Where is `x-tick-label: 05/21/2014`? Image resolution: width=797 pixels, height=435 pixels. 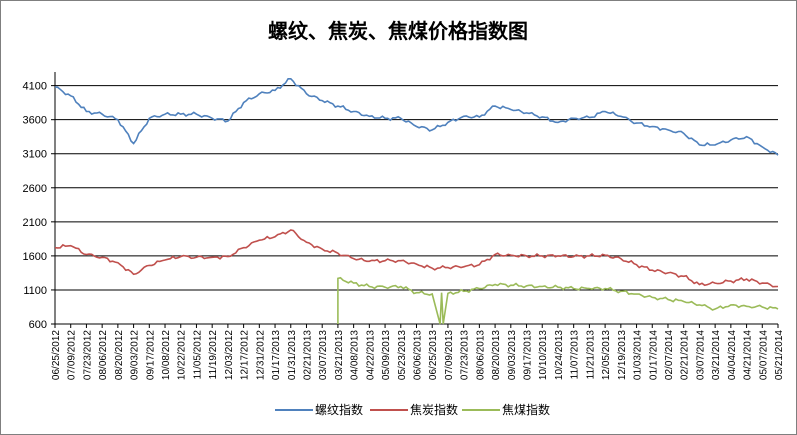 x-tick-label: 05/21/2014 is located at coordinates (779, 355).